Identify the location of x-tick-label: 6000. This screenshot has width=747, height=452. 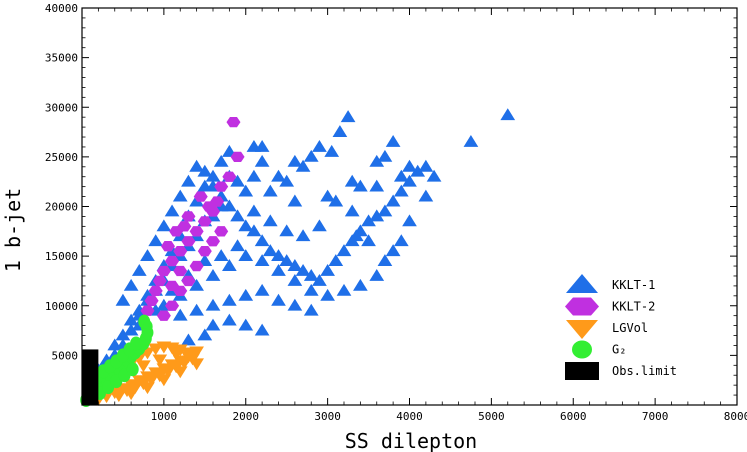
(573, 416).